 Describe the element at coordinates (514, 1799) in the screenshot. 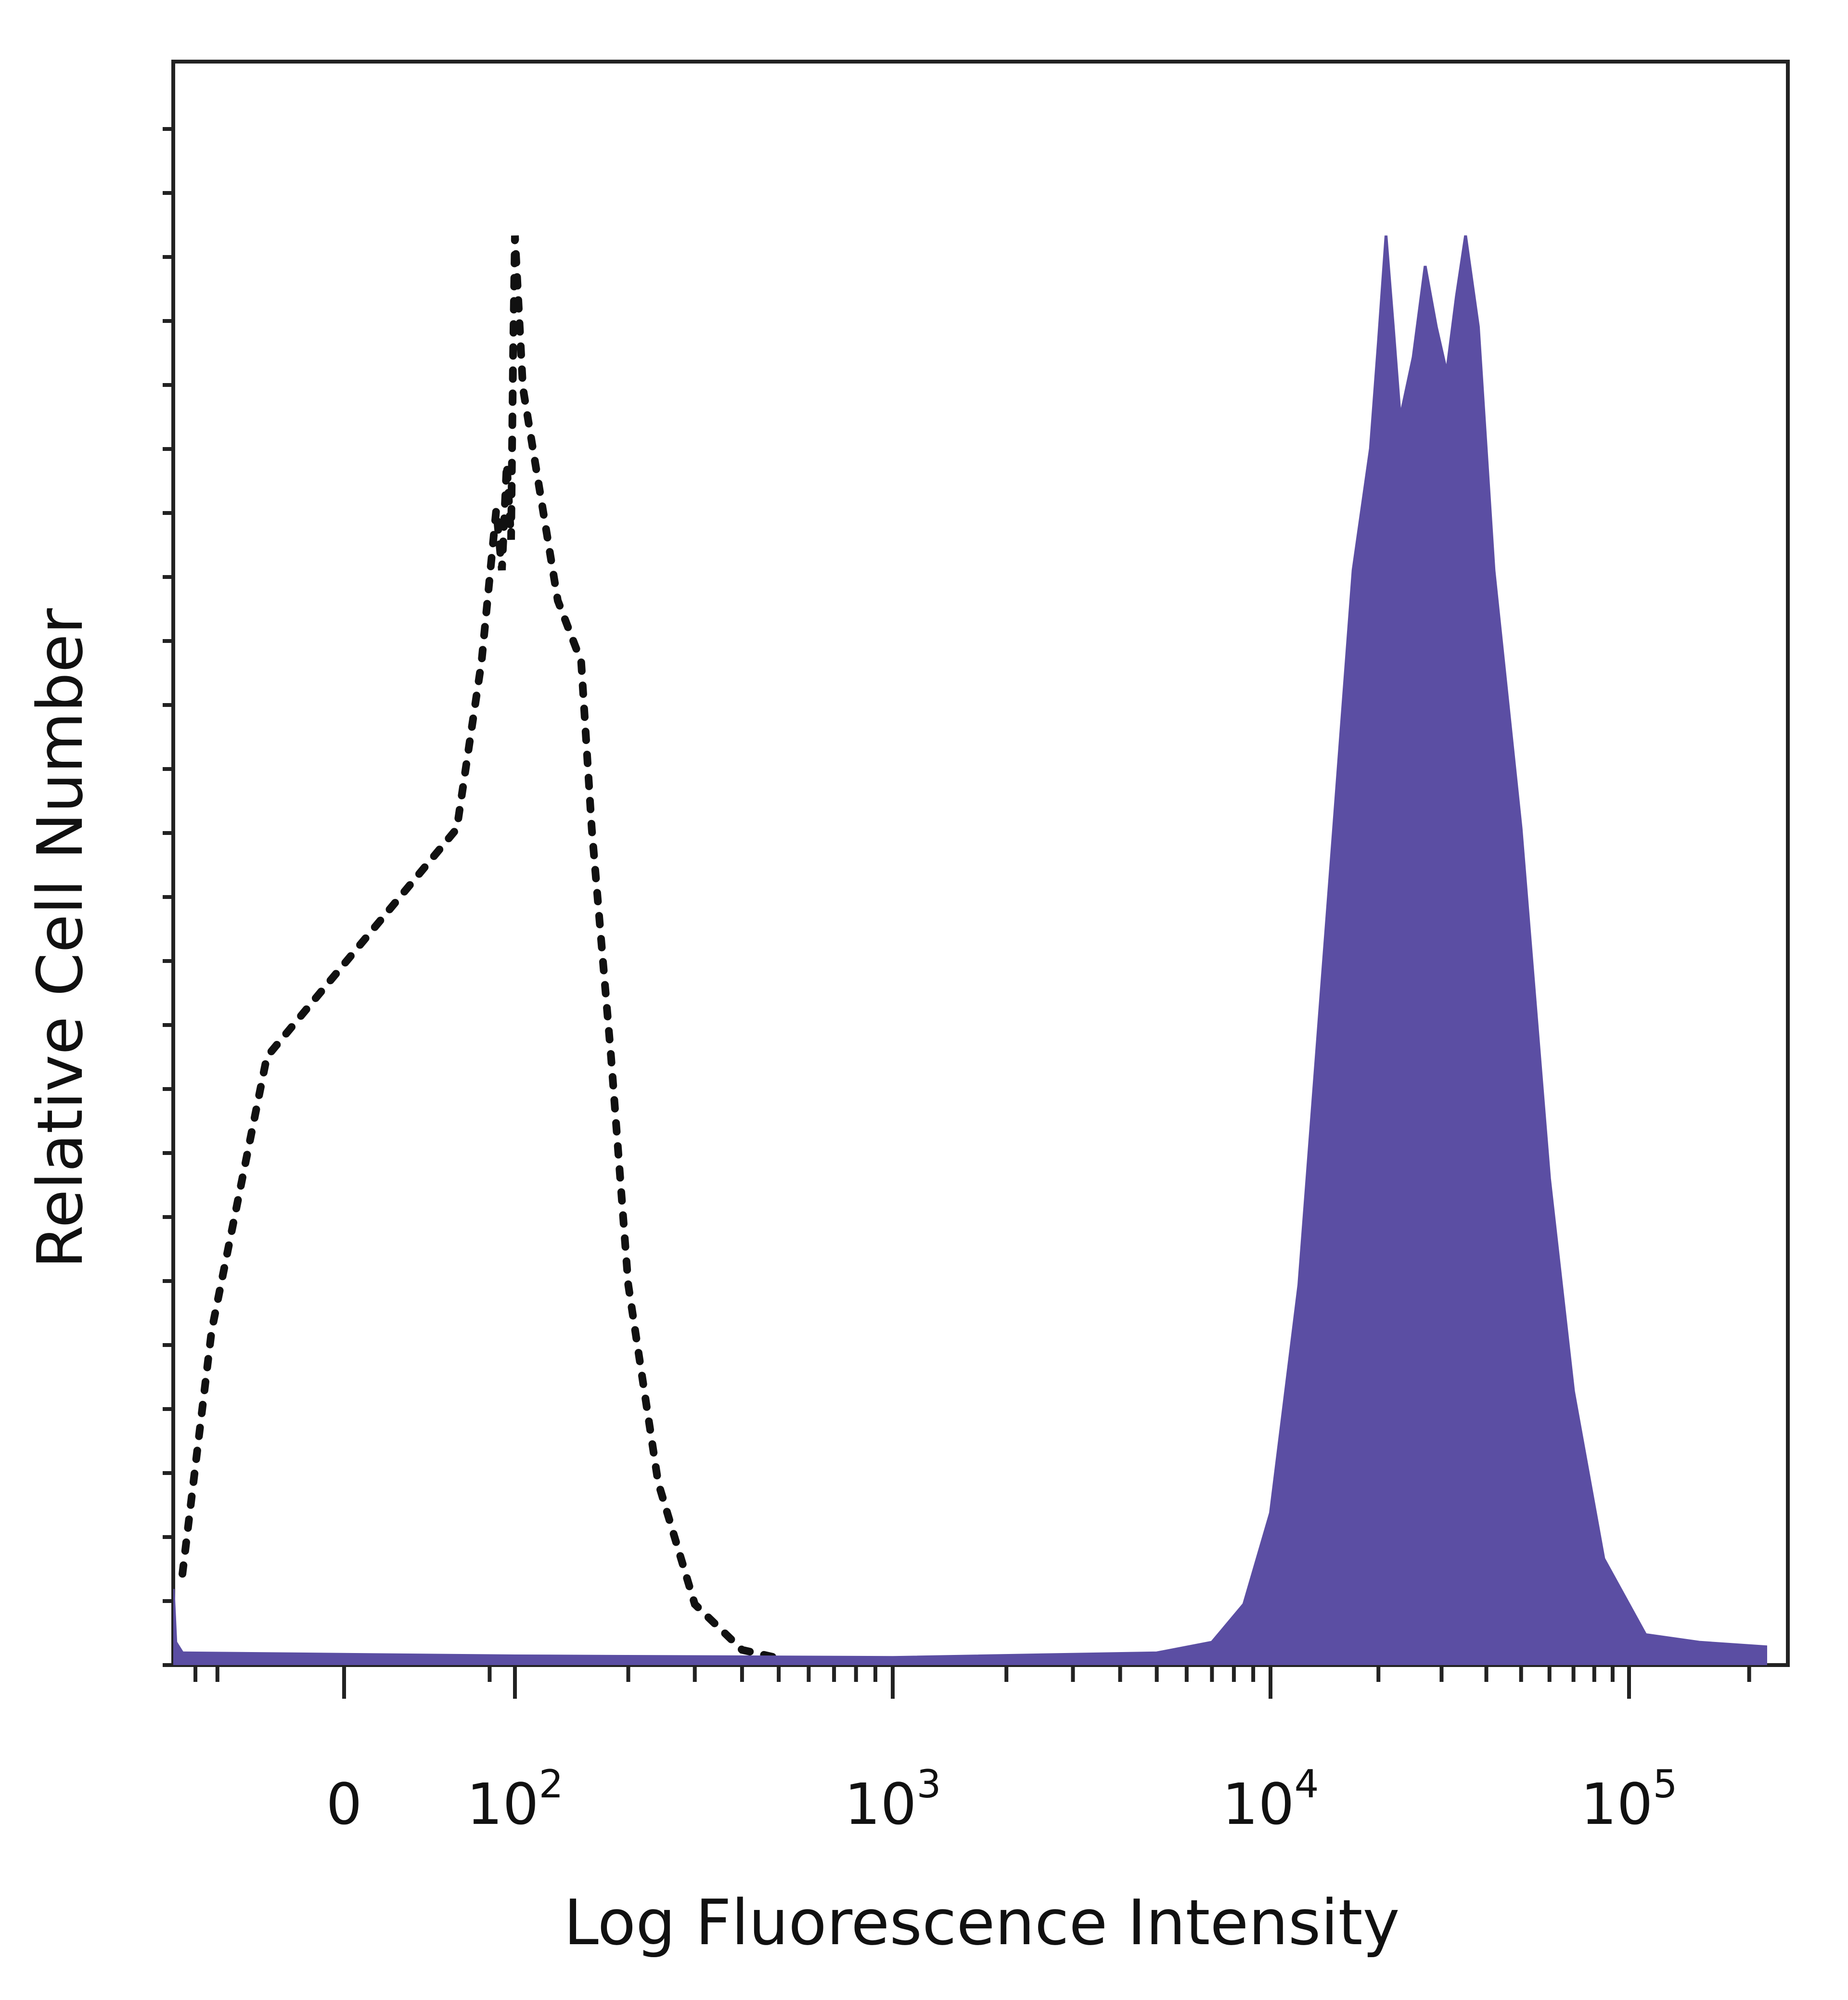

I see `x-tick-label-1: 10²` at that location.